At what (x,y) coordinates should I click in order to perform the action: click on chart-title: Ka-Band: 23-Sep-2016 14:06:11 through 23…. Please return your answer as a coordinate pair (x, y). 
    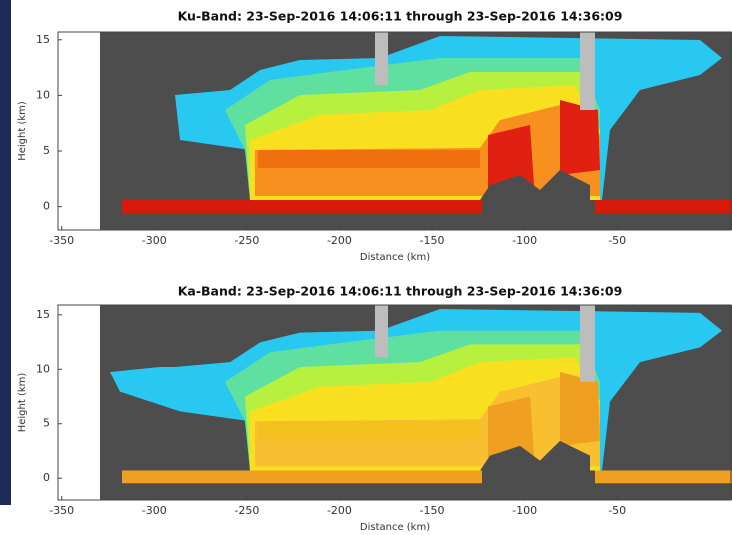
    Looking at the image, I should click on (400, 291).